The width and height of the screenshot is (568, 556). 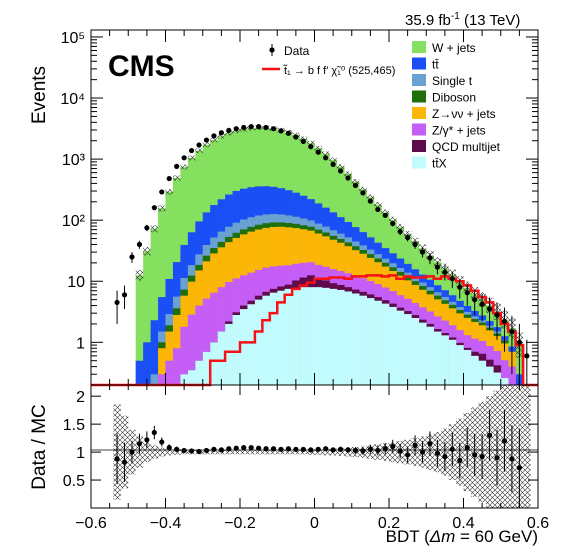 What do you see at coordinates (272, 50) in the screenshot?
I see `legend-data-marker` at bounding box center [272, 50].